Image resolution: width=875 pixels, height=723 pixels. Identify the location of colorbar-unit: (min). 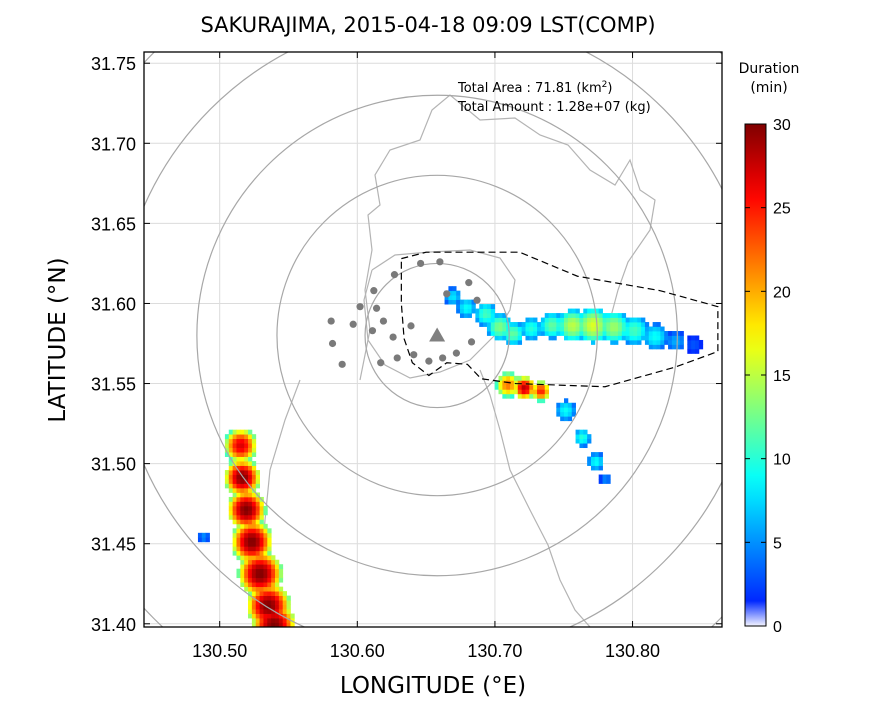
(768, 88).